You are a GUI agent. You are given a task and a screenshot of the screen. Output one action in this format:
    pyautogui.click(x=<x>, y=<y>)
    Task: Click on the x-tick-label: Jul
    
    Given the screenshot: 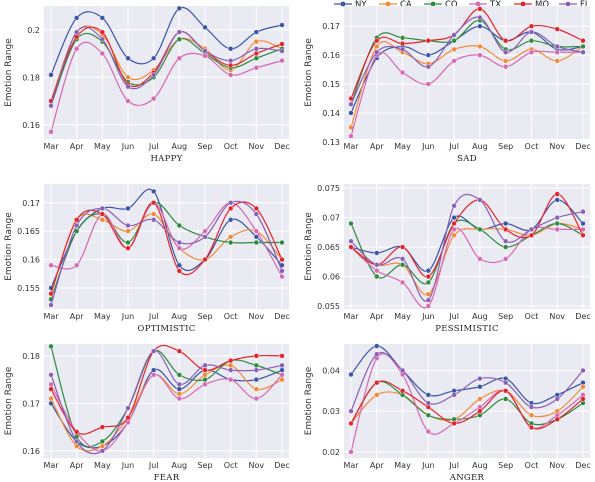 What is the action you would take?
    pyautogui.click(x=153, y=146)
    